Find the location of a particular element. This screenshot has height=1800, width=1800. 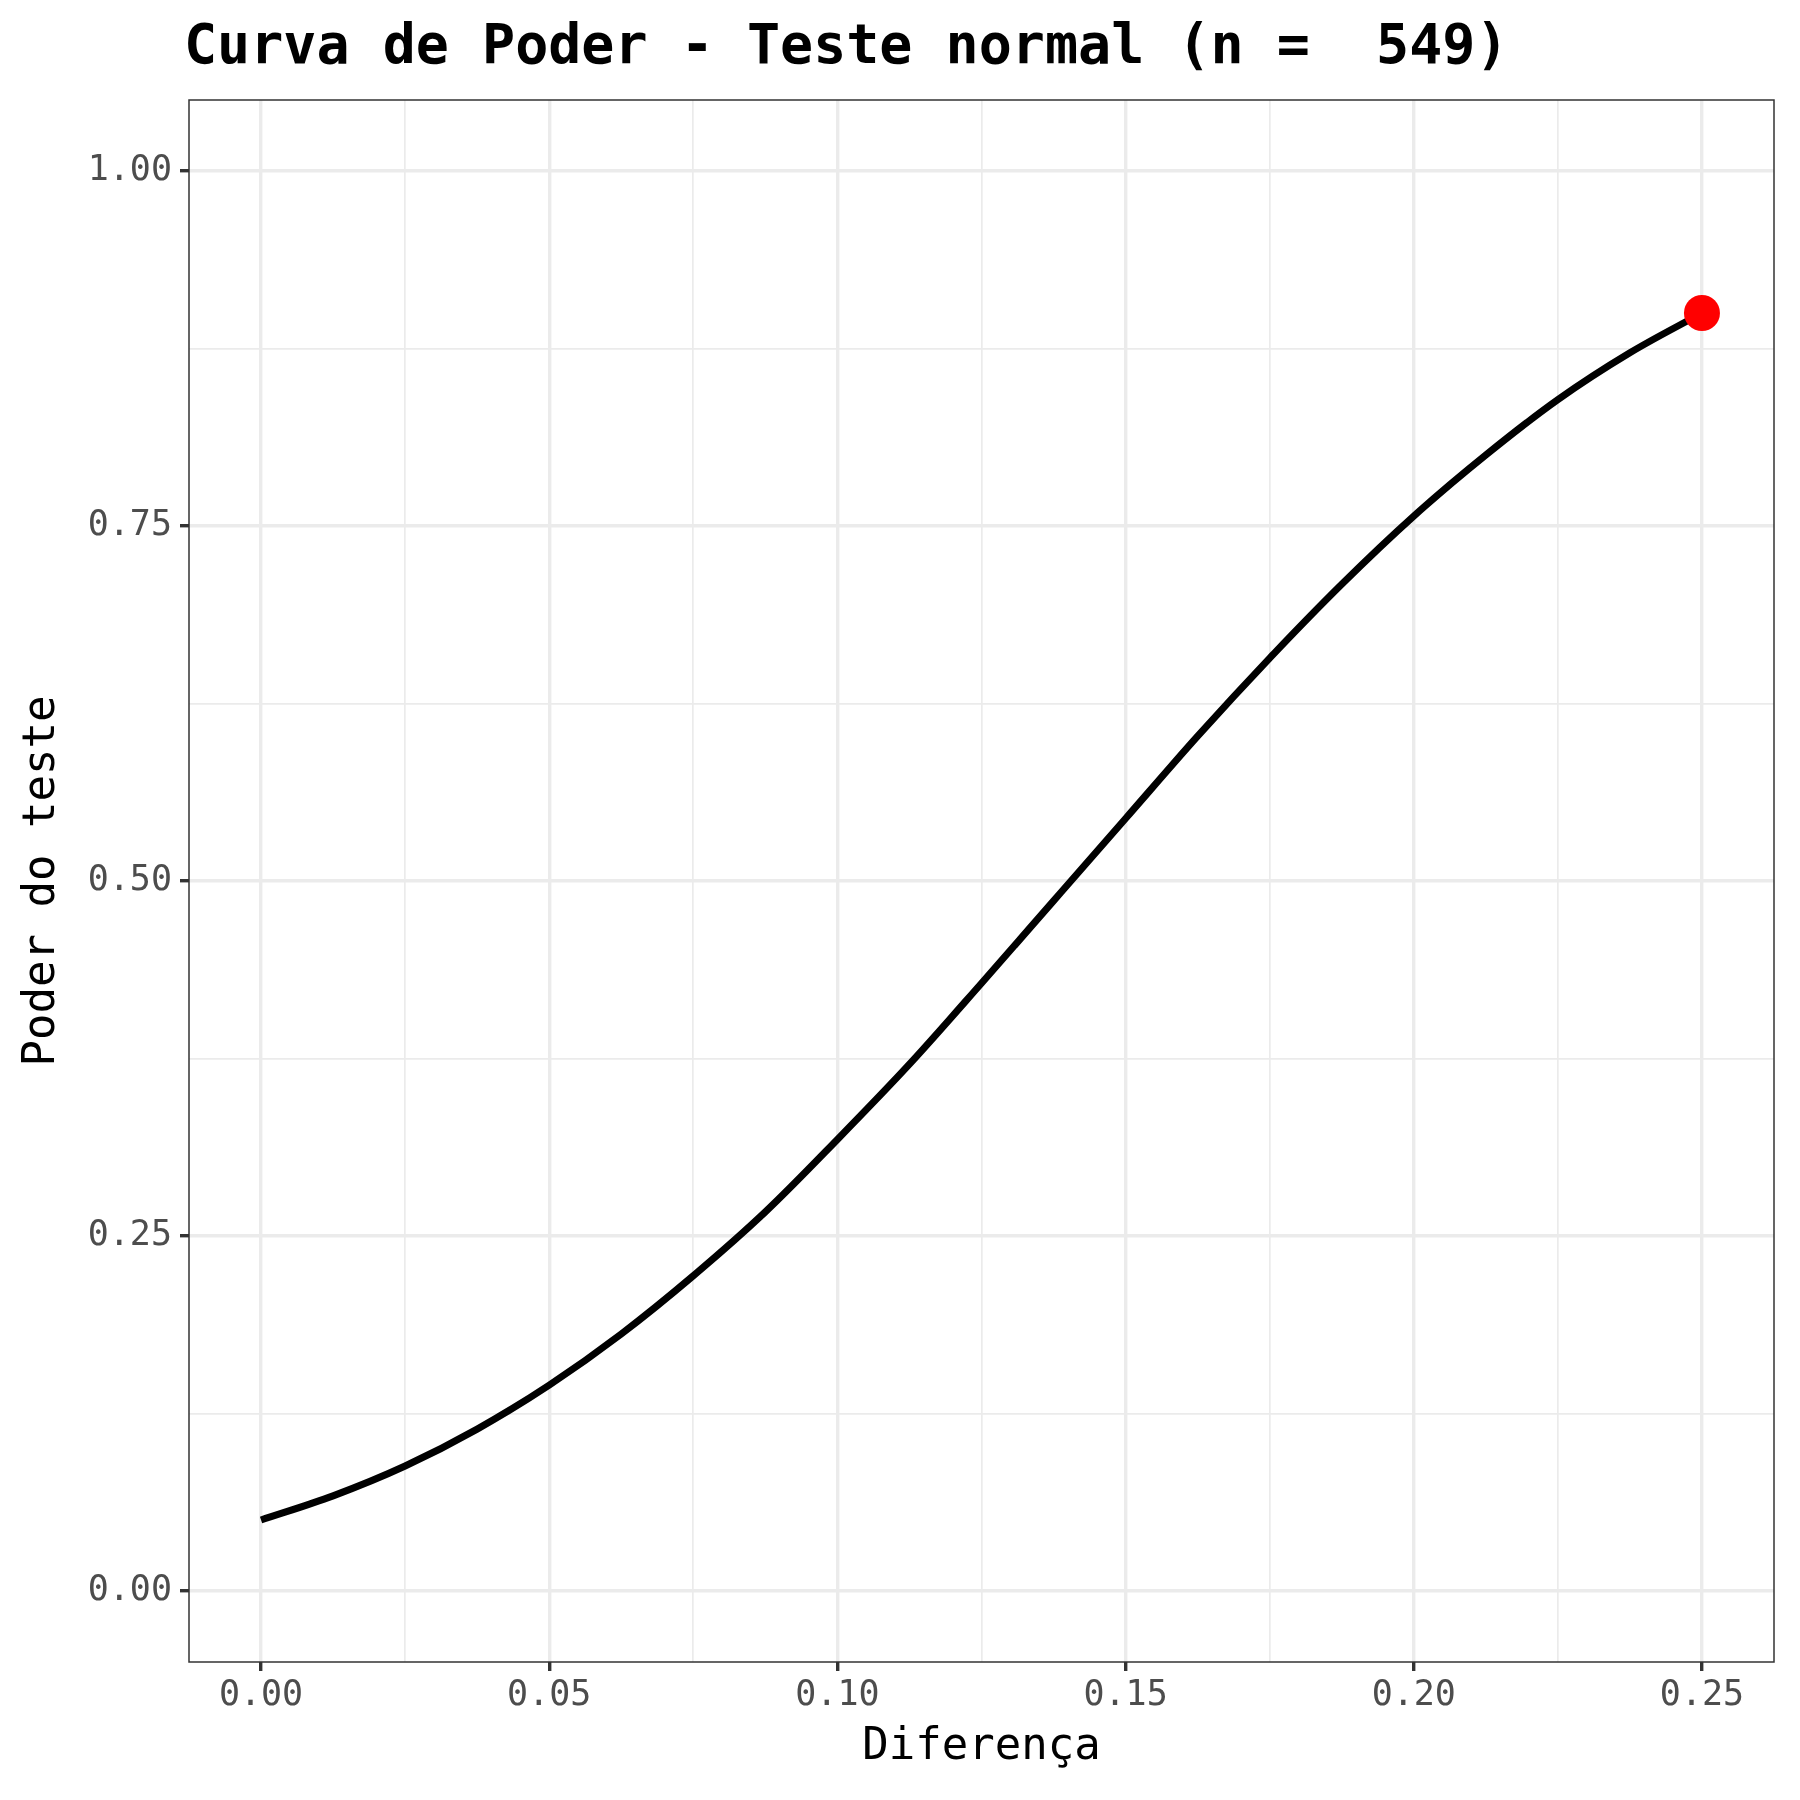

x-tick-label: 0.25 is located at coordinates (1702, 1693).